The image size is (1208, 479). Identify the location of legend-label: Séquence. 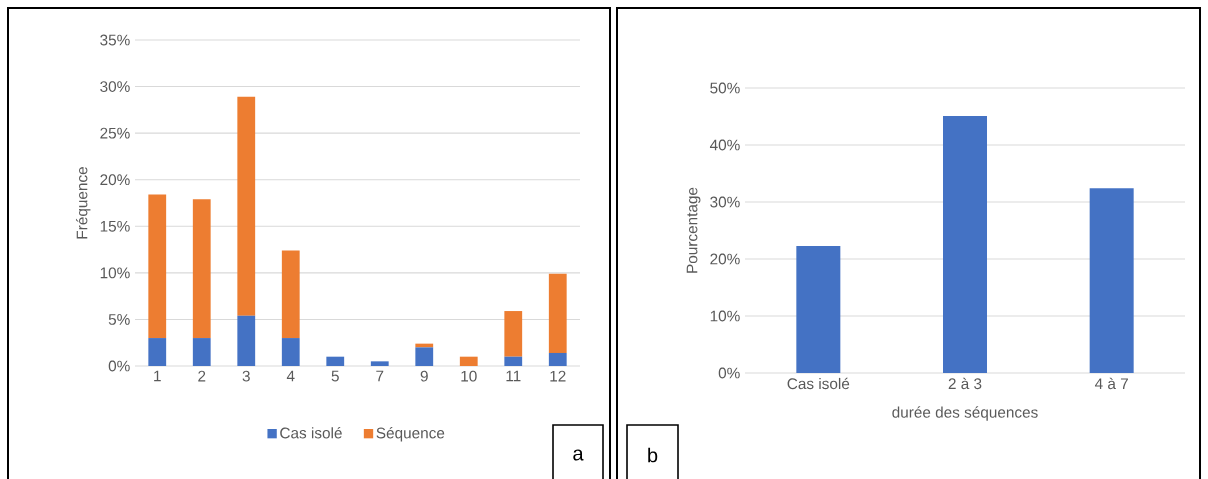
(410, 434).